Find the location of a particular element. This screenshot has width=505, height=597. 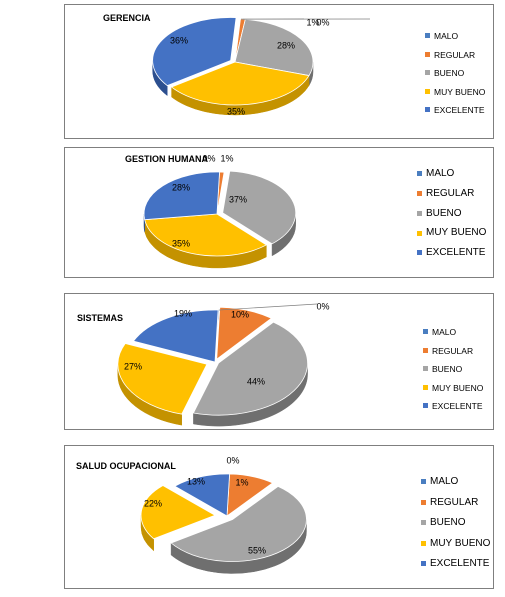

data-label-excelente: 19% is located at coordinates (183, 313).